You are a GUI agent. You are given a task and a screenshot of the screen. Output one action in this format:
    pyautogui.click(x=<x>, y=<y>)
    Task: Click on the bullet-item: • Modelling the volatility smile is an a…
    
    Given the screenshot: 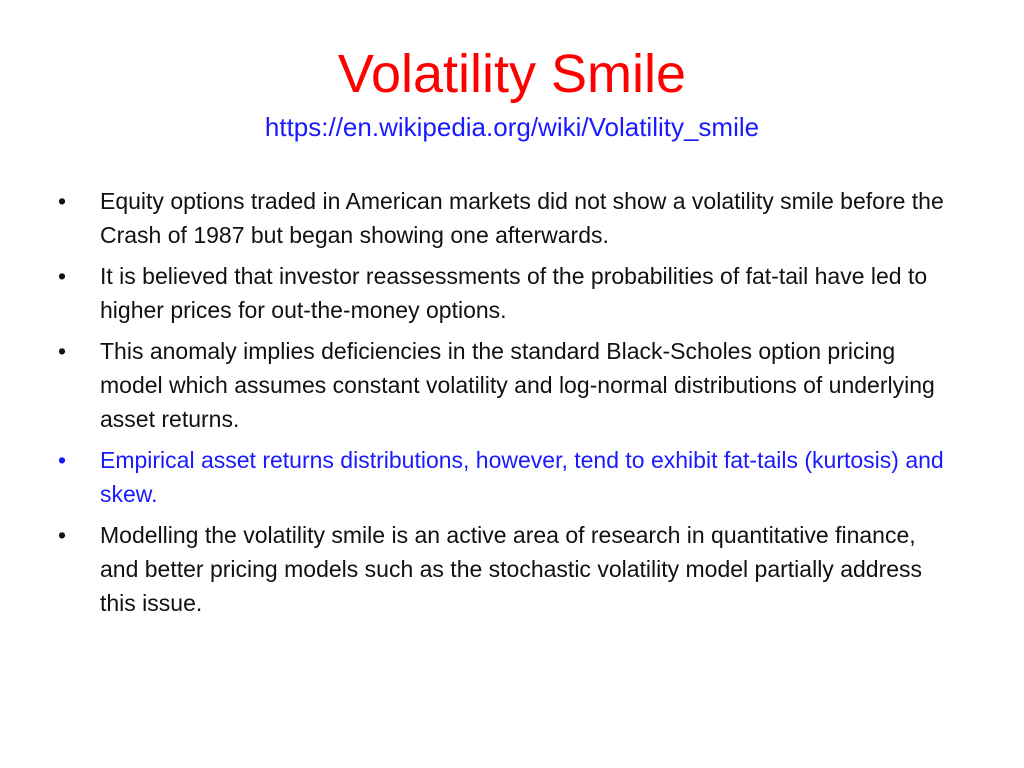 What is the action you would take?
    pyautogui.click(x=508, y=569)
    